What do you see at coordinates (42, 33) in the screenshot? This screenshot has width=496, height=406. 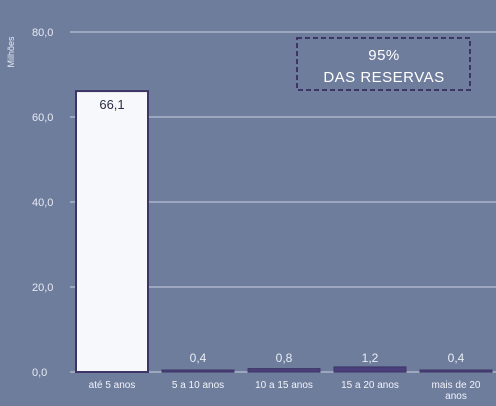 I see `y-tick-label: 80,0` at bounding box center [42, 33].